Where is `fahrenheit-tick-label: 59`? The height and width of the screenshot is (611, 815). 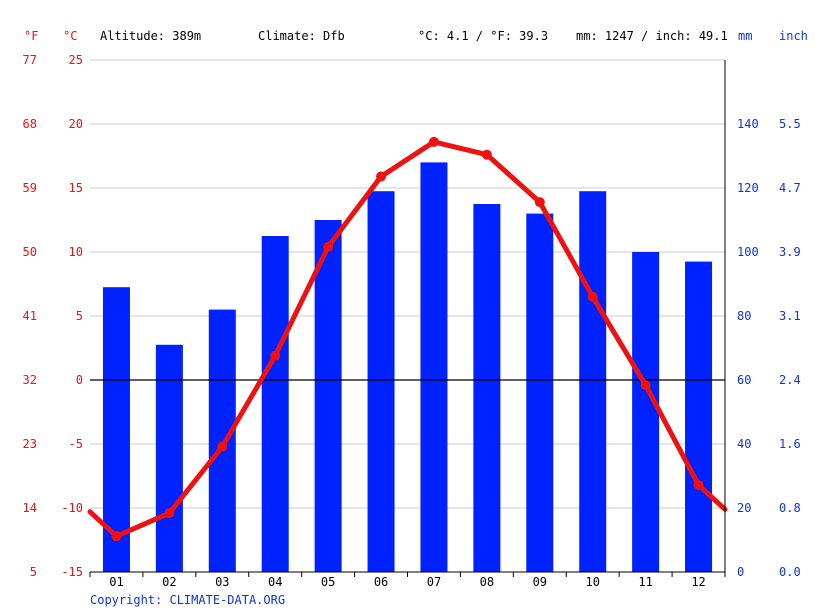 fahrenheit-tick-label: 59 is located at coordinates (30, 188).